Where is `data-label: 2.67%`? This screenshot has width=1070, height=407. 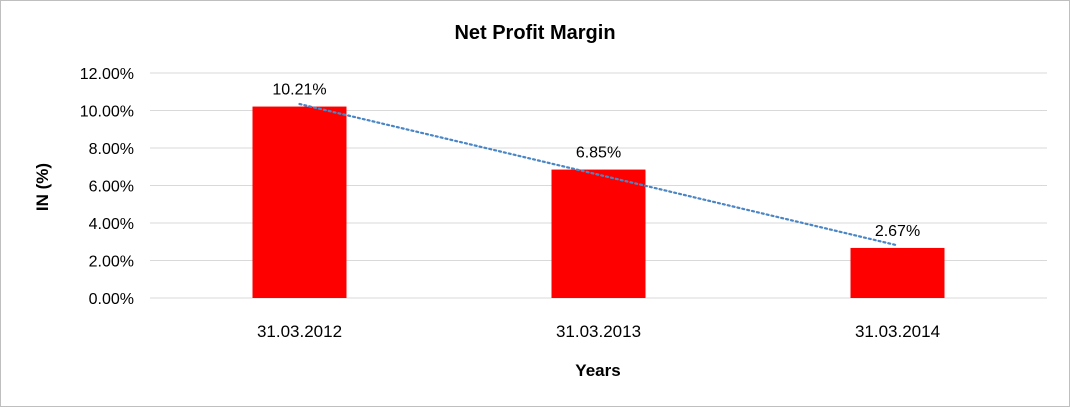 data-label: 2.67% is located at coordinates (897, 231).